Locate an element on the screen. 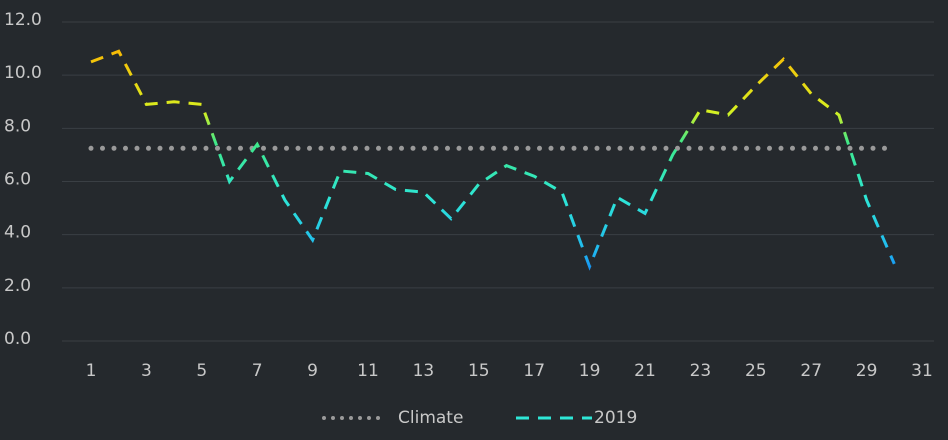 This screenshot has height=440, width=948. y-tick-label: 4.0 is located at coordinates (17, 233).